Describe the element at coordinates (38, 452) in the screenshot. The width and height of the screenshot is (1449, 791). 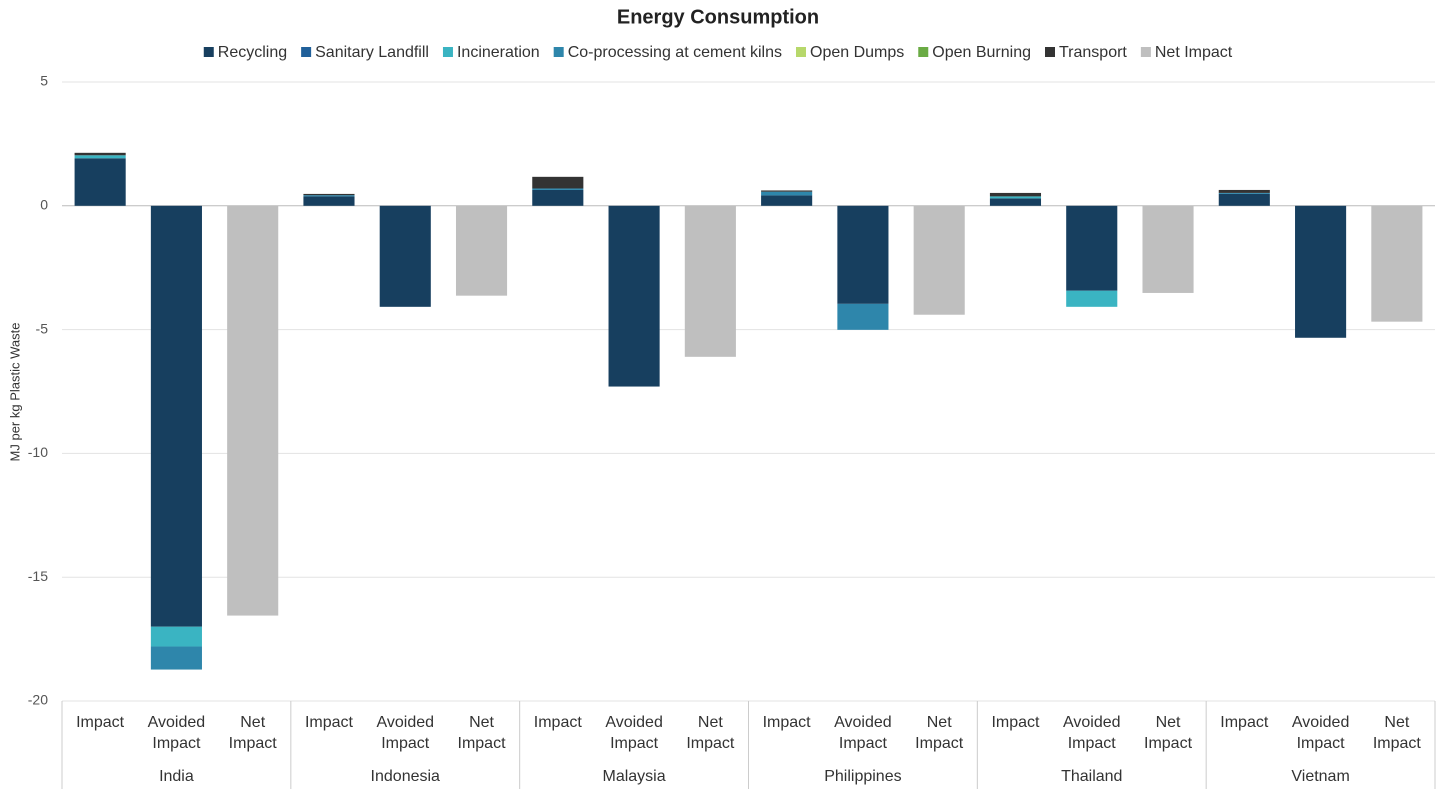
I see `y-tick-label: -10` at that location.